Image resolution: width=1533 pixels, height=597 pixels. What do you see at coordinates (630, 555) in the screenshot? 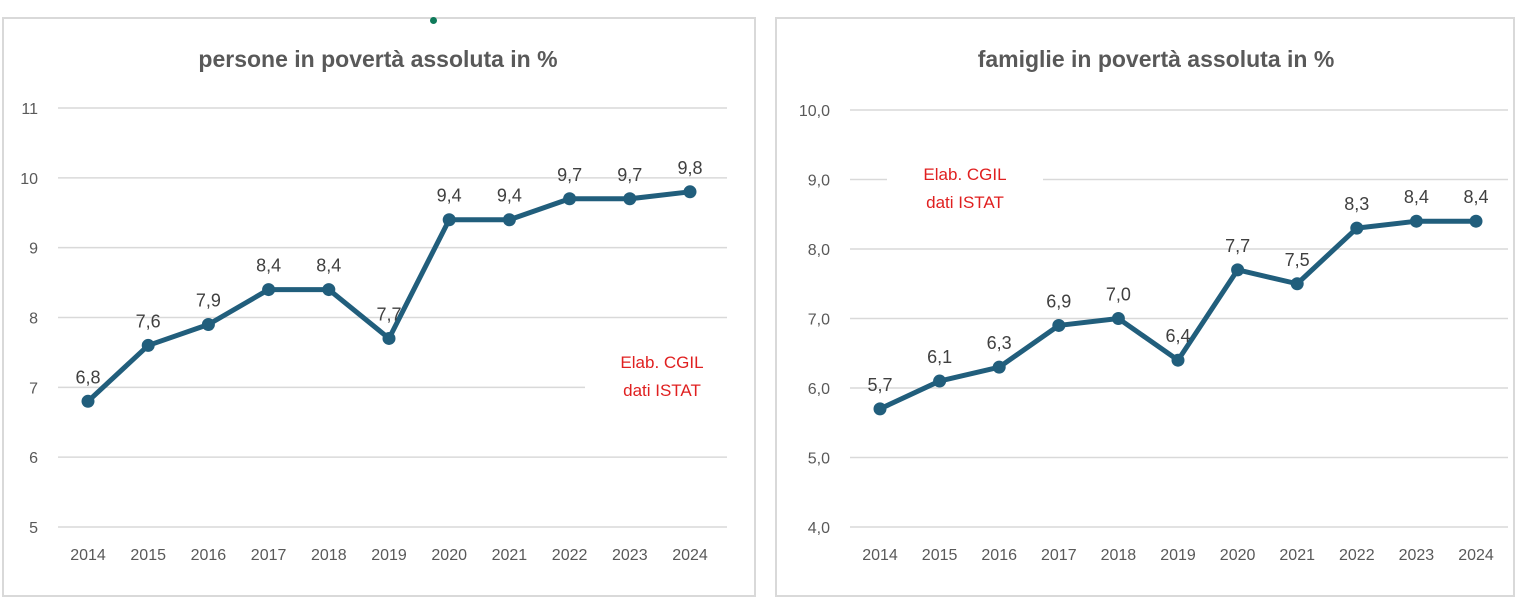
I see `chart1-x-tick-label: 2023` at bounding box center [630, 555].